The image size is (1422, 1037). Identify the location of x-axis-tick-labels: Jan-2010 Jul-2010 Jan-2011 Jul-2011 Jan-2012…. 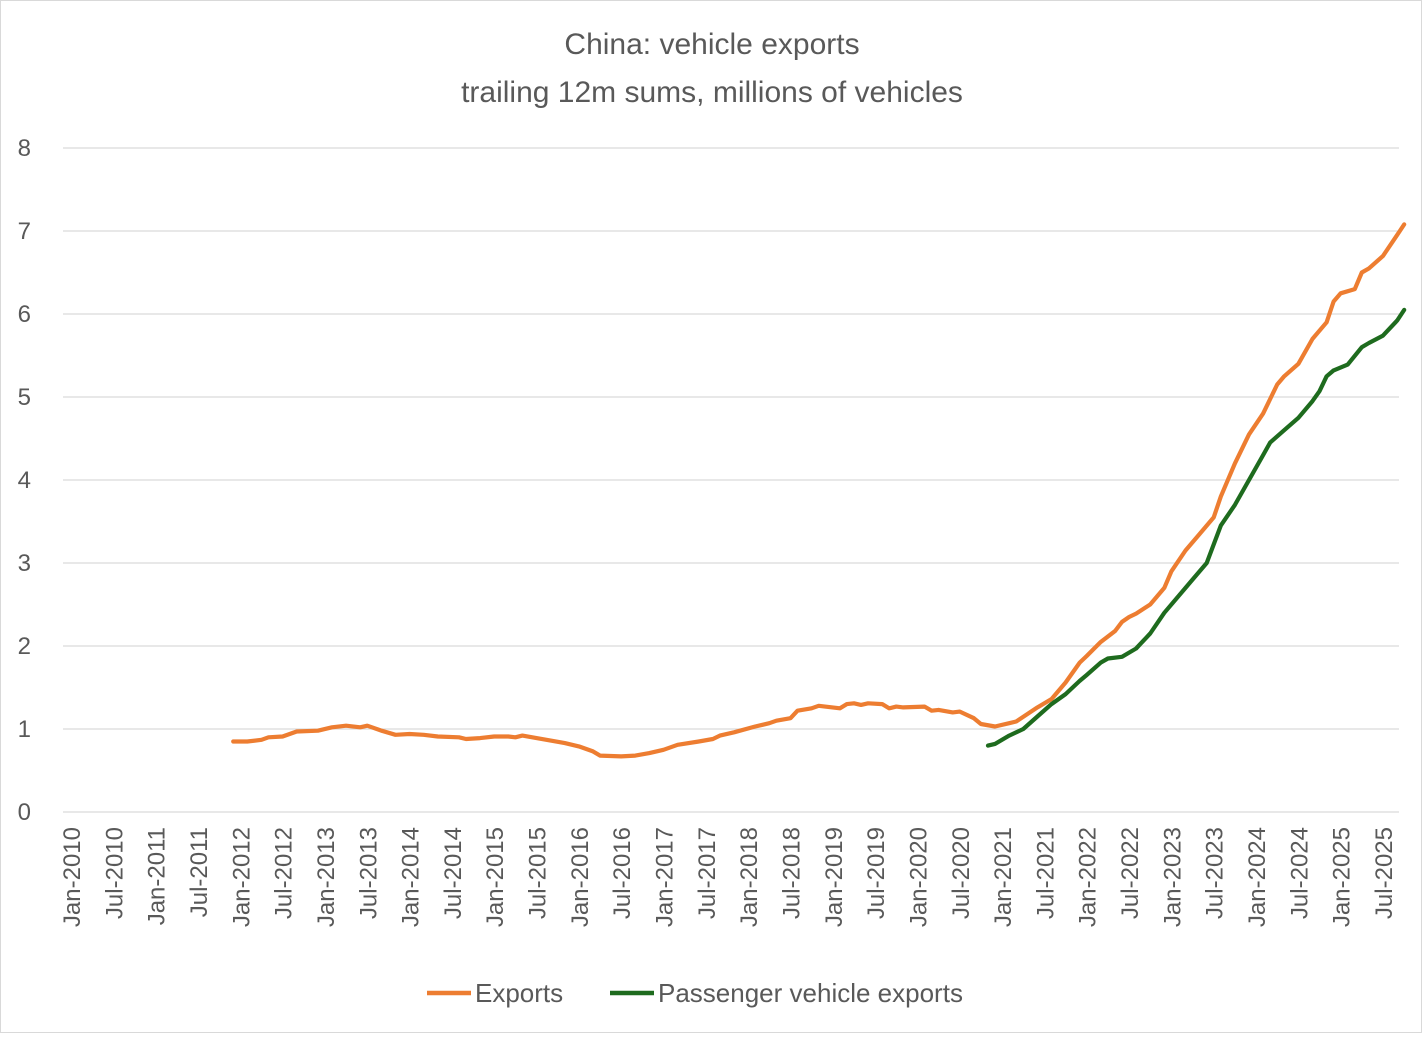
(728, 877).